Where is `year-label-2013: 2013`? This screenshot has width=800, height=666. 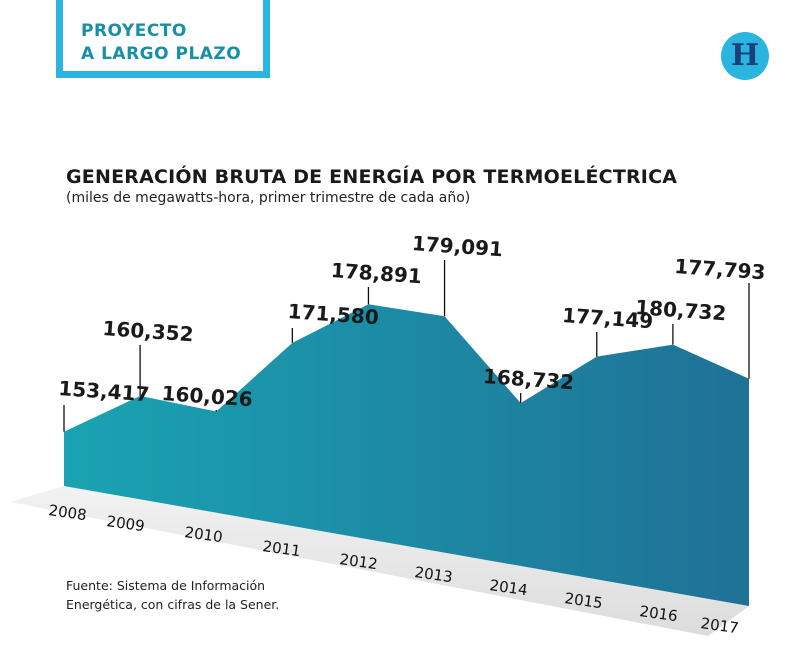
year-label-2013: 2013 is located at coordinates (433, 574).